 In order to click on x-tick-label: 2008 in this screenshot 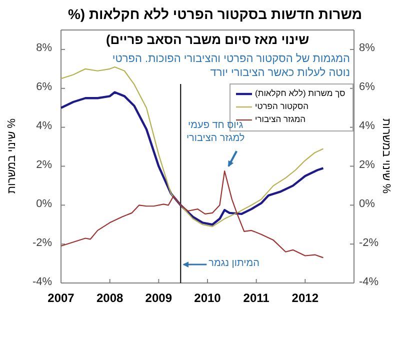, I will do `click(109, 298)`.